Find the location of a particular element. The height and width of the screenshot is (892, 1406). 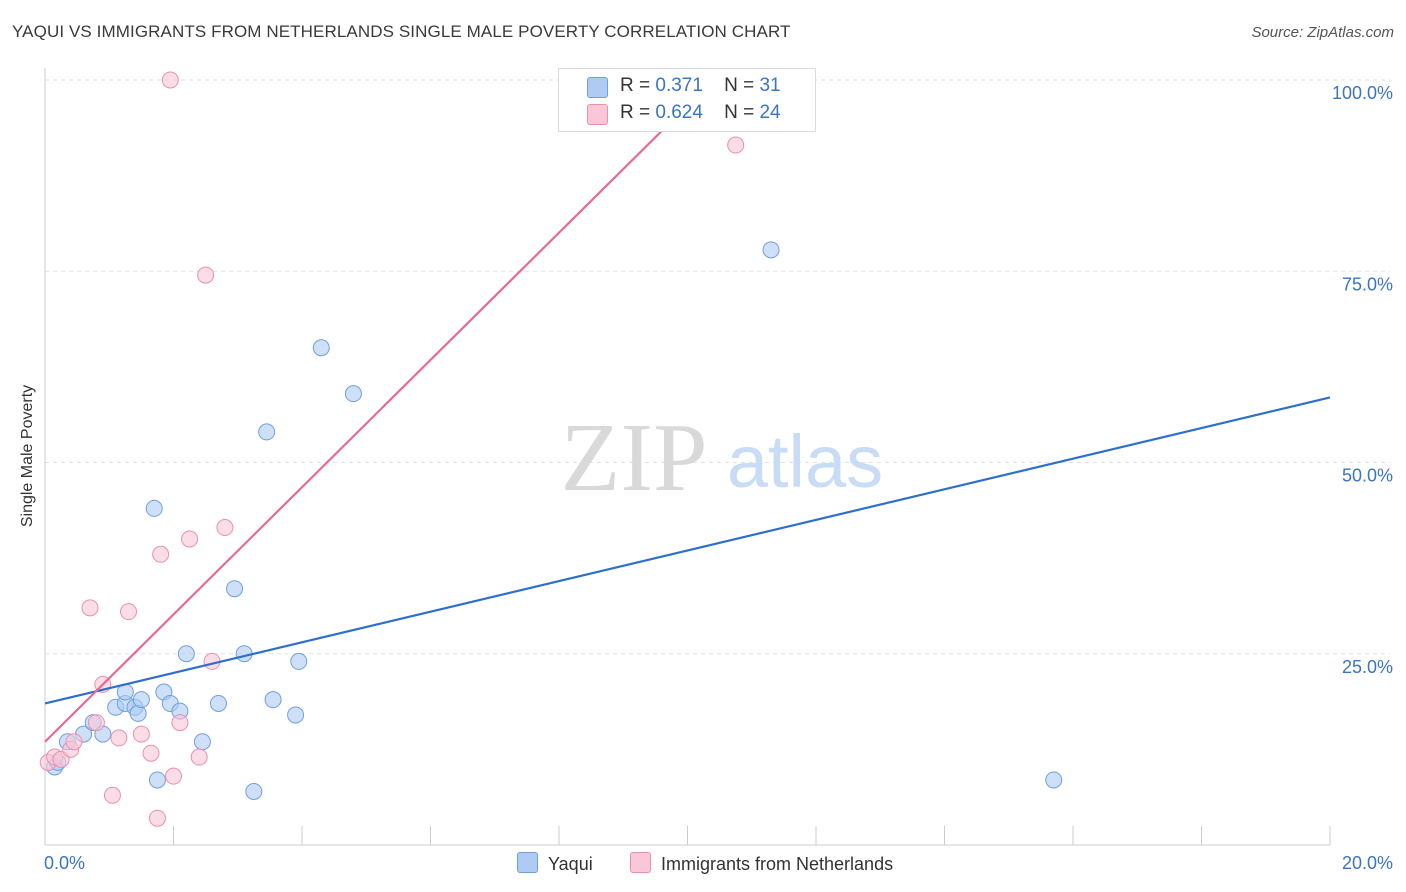

n-value: 31 is located at coordinates (770, 85).